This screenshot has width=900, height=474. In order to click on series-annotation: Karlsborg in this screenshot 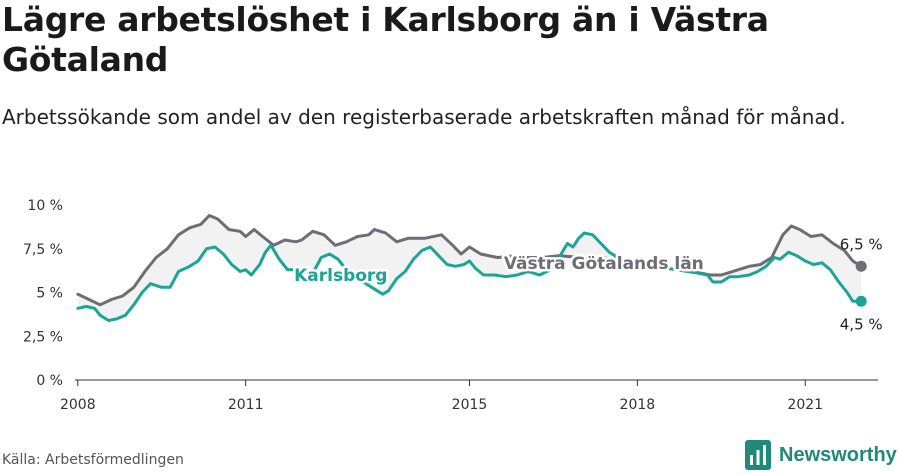, I will do `click(340, 276)`.